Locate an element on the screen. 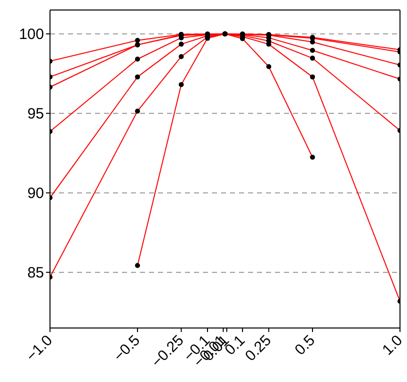 This screenshot has width=407, height=382. y-tick-label: 90 is located at coordinates (35, 193).